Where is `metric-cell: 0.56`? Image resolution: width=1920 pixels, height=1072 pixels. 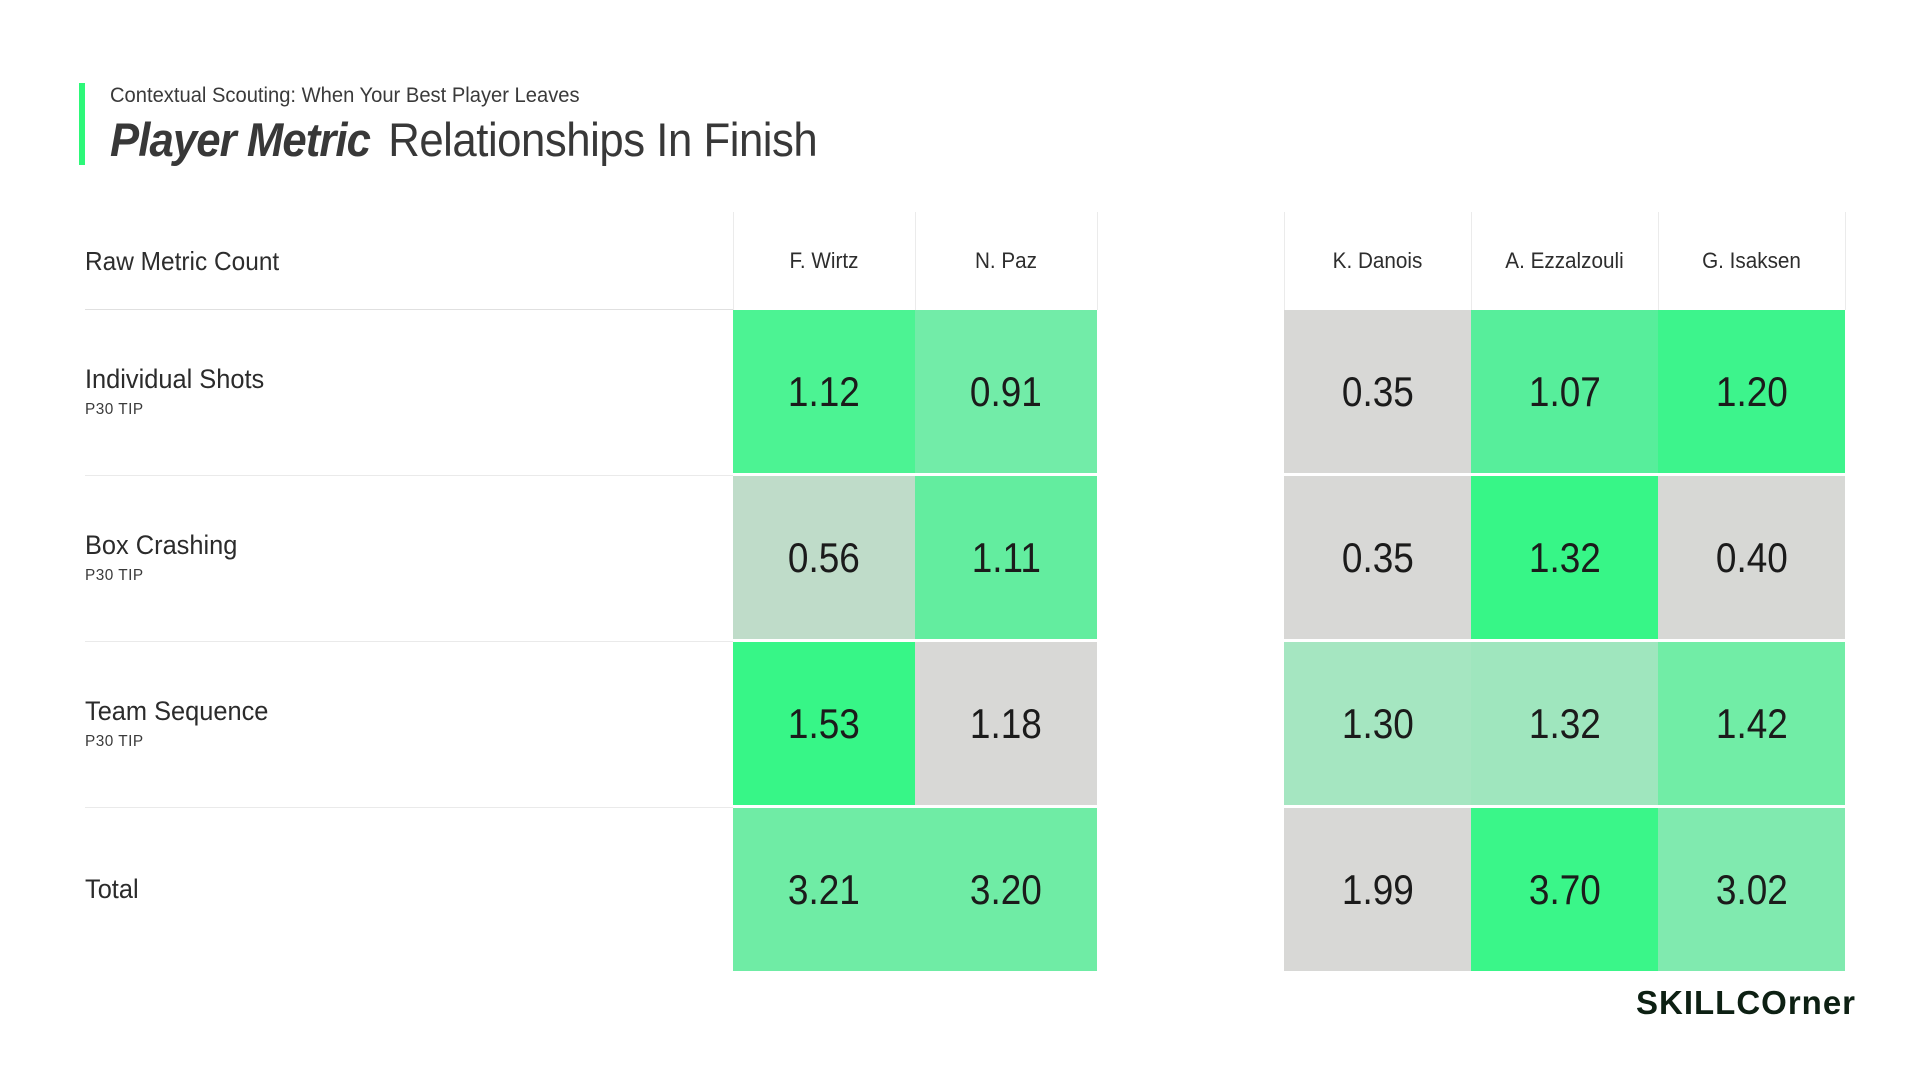 metric-cell: 0.56 is located at coordinates (824, 557).